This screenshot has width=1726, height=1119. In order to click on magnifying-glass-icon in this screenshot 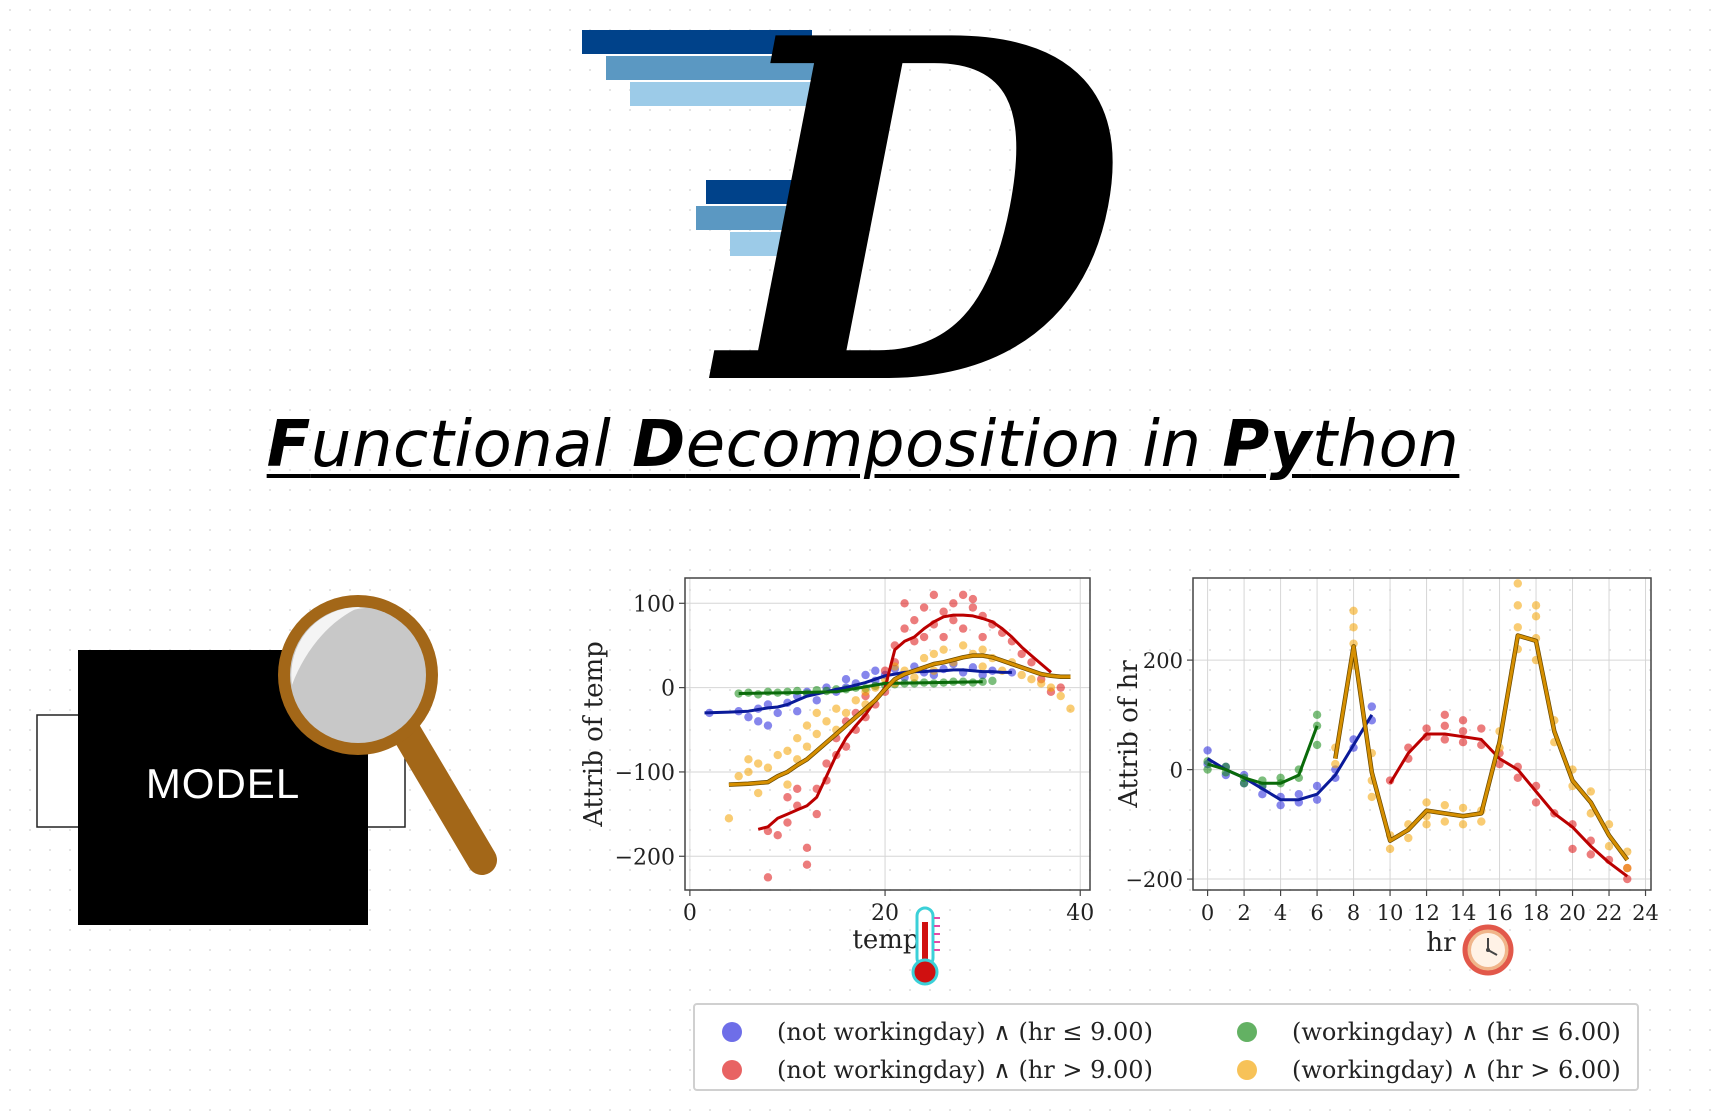, I will do `click(387, 735)`.